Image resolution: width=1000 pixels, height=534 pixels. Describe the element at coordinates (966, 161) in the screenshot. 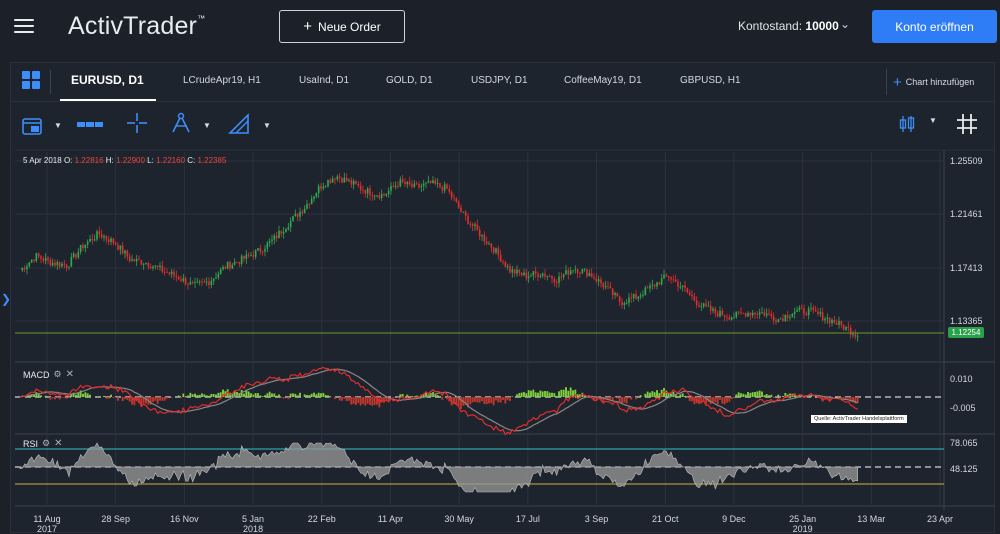

I see `price-axis-label: 1.25509` at that location.